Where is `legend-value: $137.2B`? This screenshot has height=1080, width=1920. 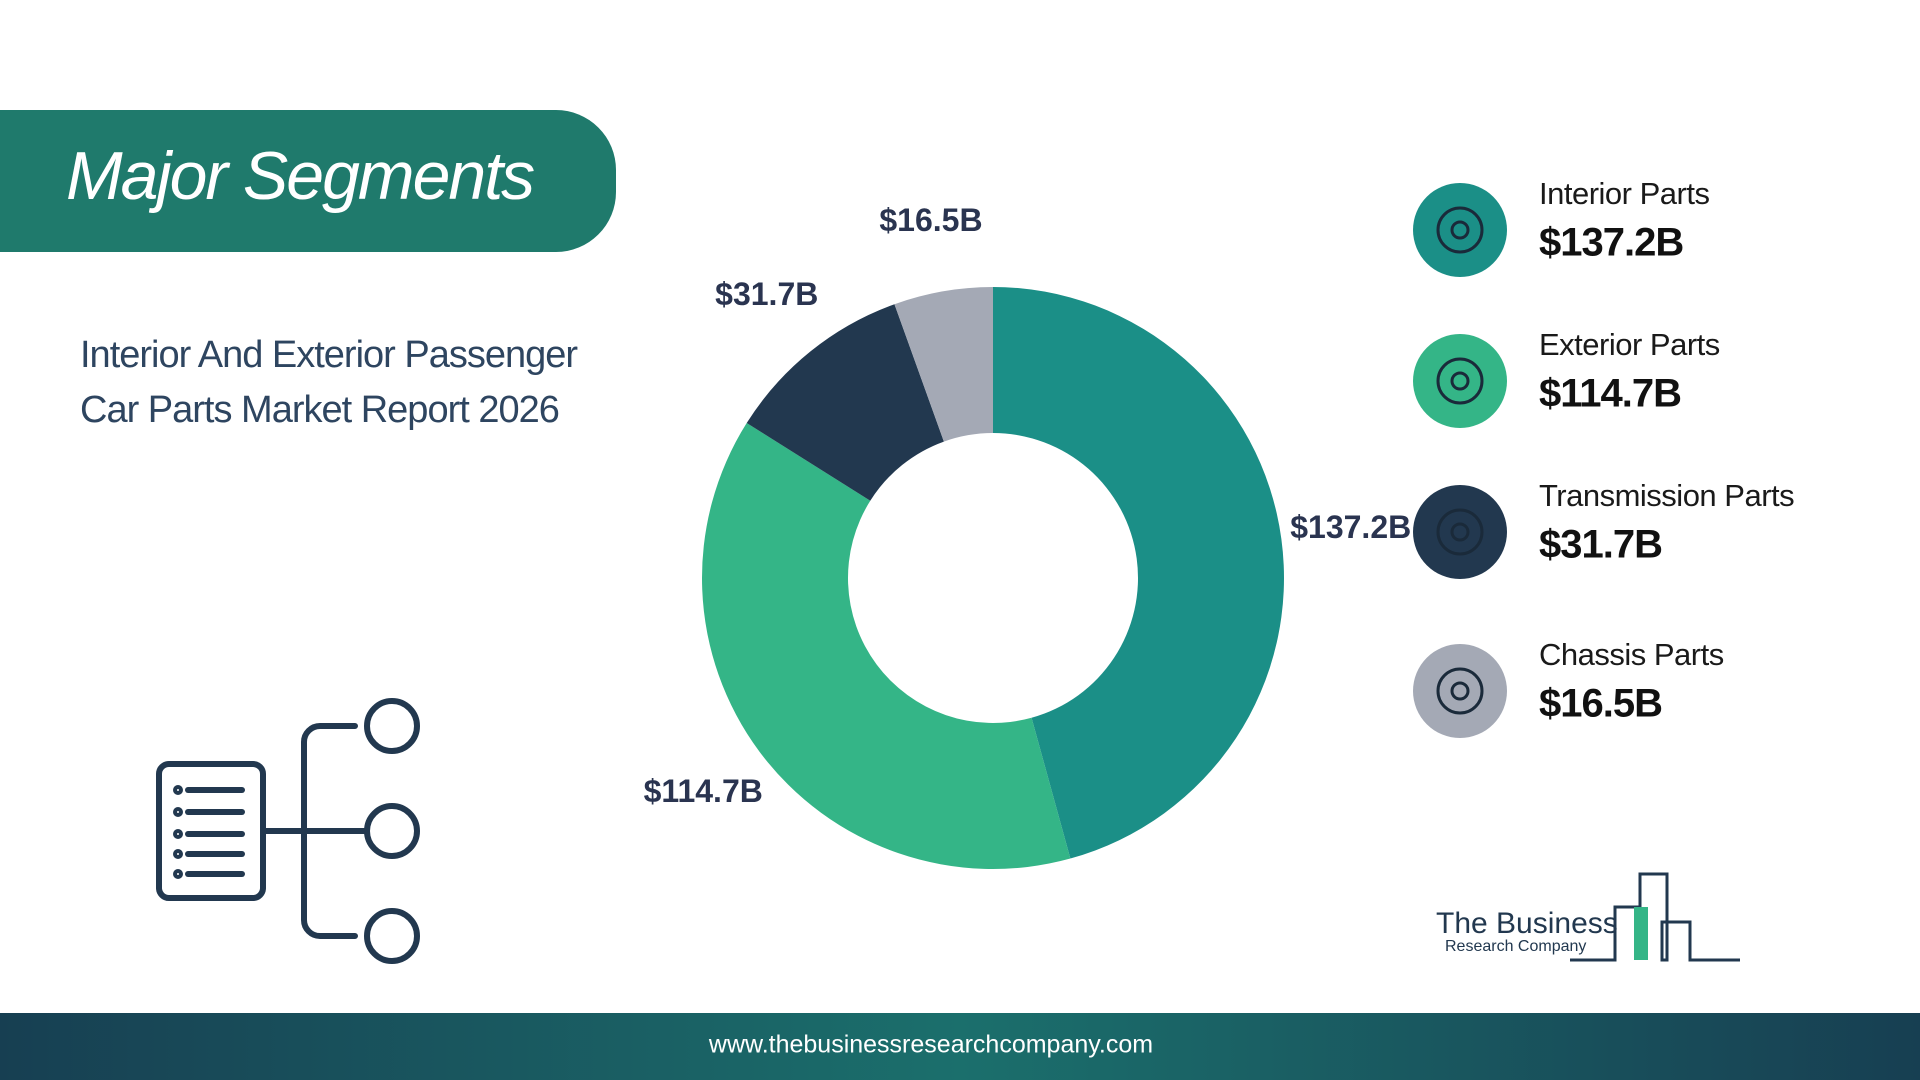 legend-value: $137.2B is located at coordinates (1611, 243).